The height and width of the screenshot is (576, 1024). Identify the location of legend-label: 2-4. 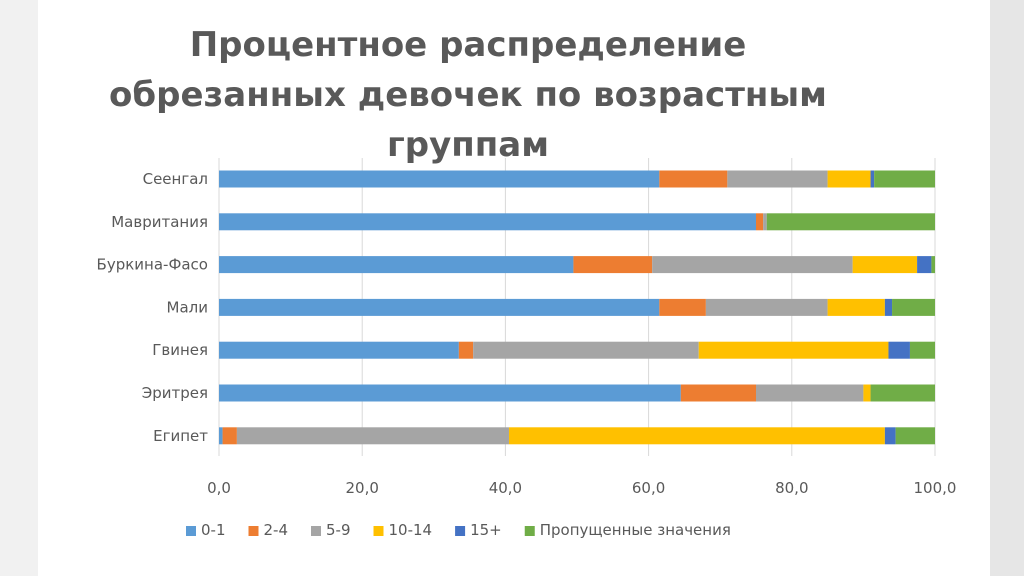
(276, 530).